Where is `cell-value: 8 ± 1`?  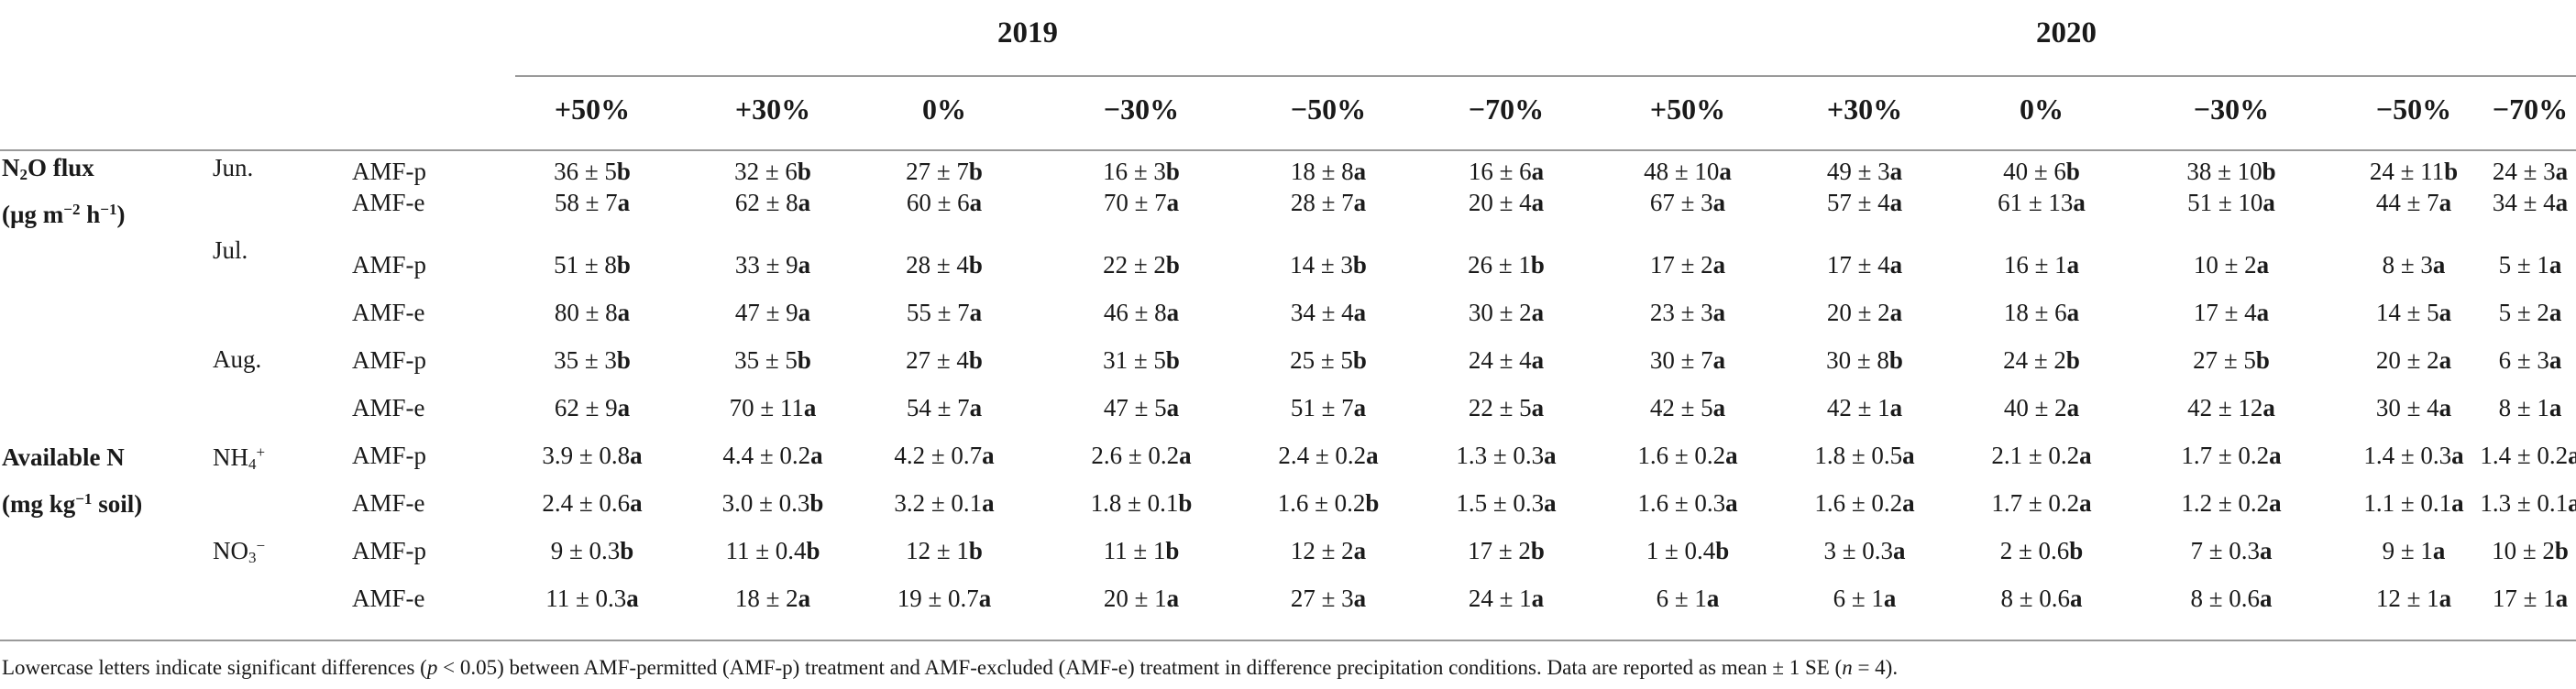
cell-value: 8 ± 1 is located at coordinates (2524, 407).